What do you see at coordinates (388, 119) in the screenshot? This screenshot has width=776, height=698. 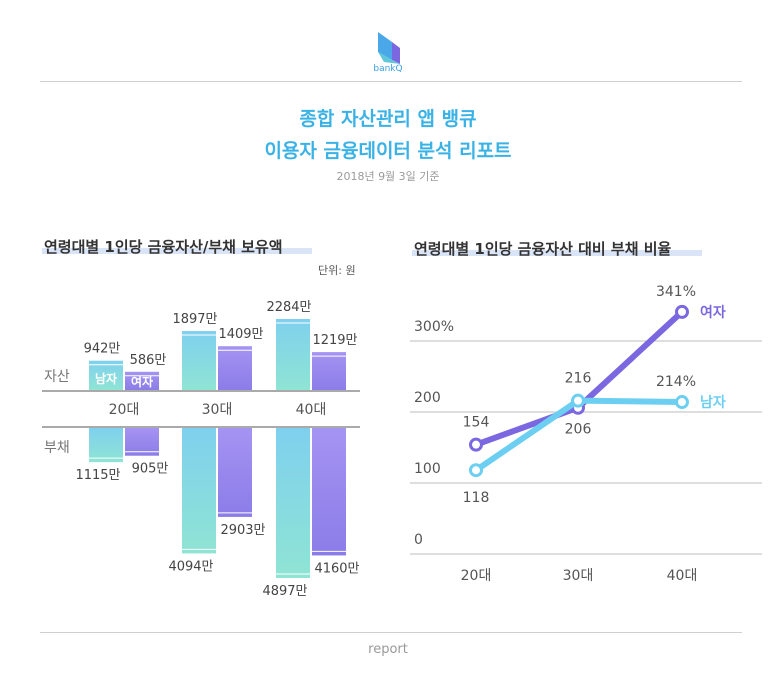 I see `report-title-line1: 종합 자산관리 앱 뱅큐` at bounding box center [388, 119].